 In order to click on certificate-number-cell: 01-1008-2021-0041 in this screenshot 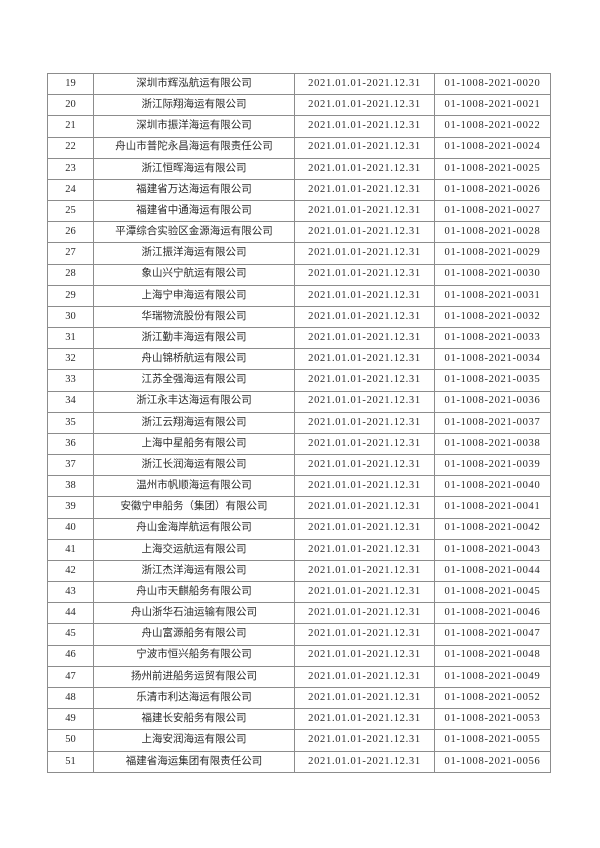, I will do `click(492, 507)`.